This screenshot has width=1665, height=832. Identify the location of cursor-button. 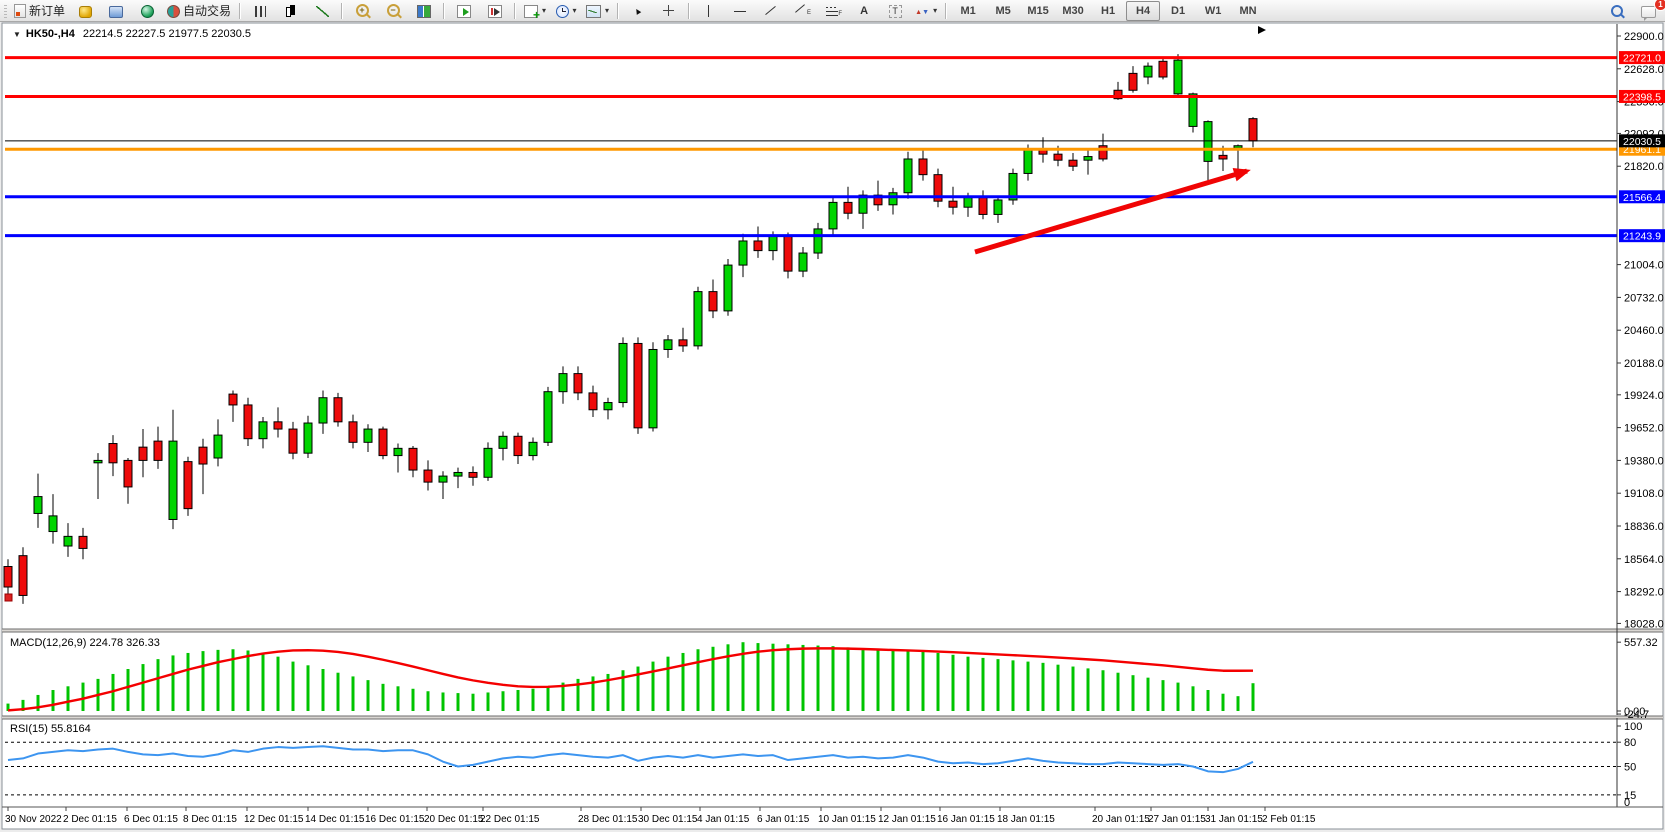
(638, 10).